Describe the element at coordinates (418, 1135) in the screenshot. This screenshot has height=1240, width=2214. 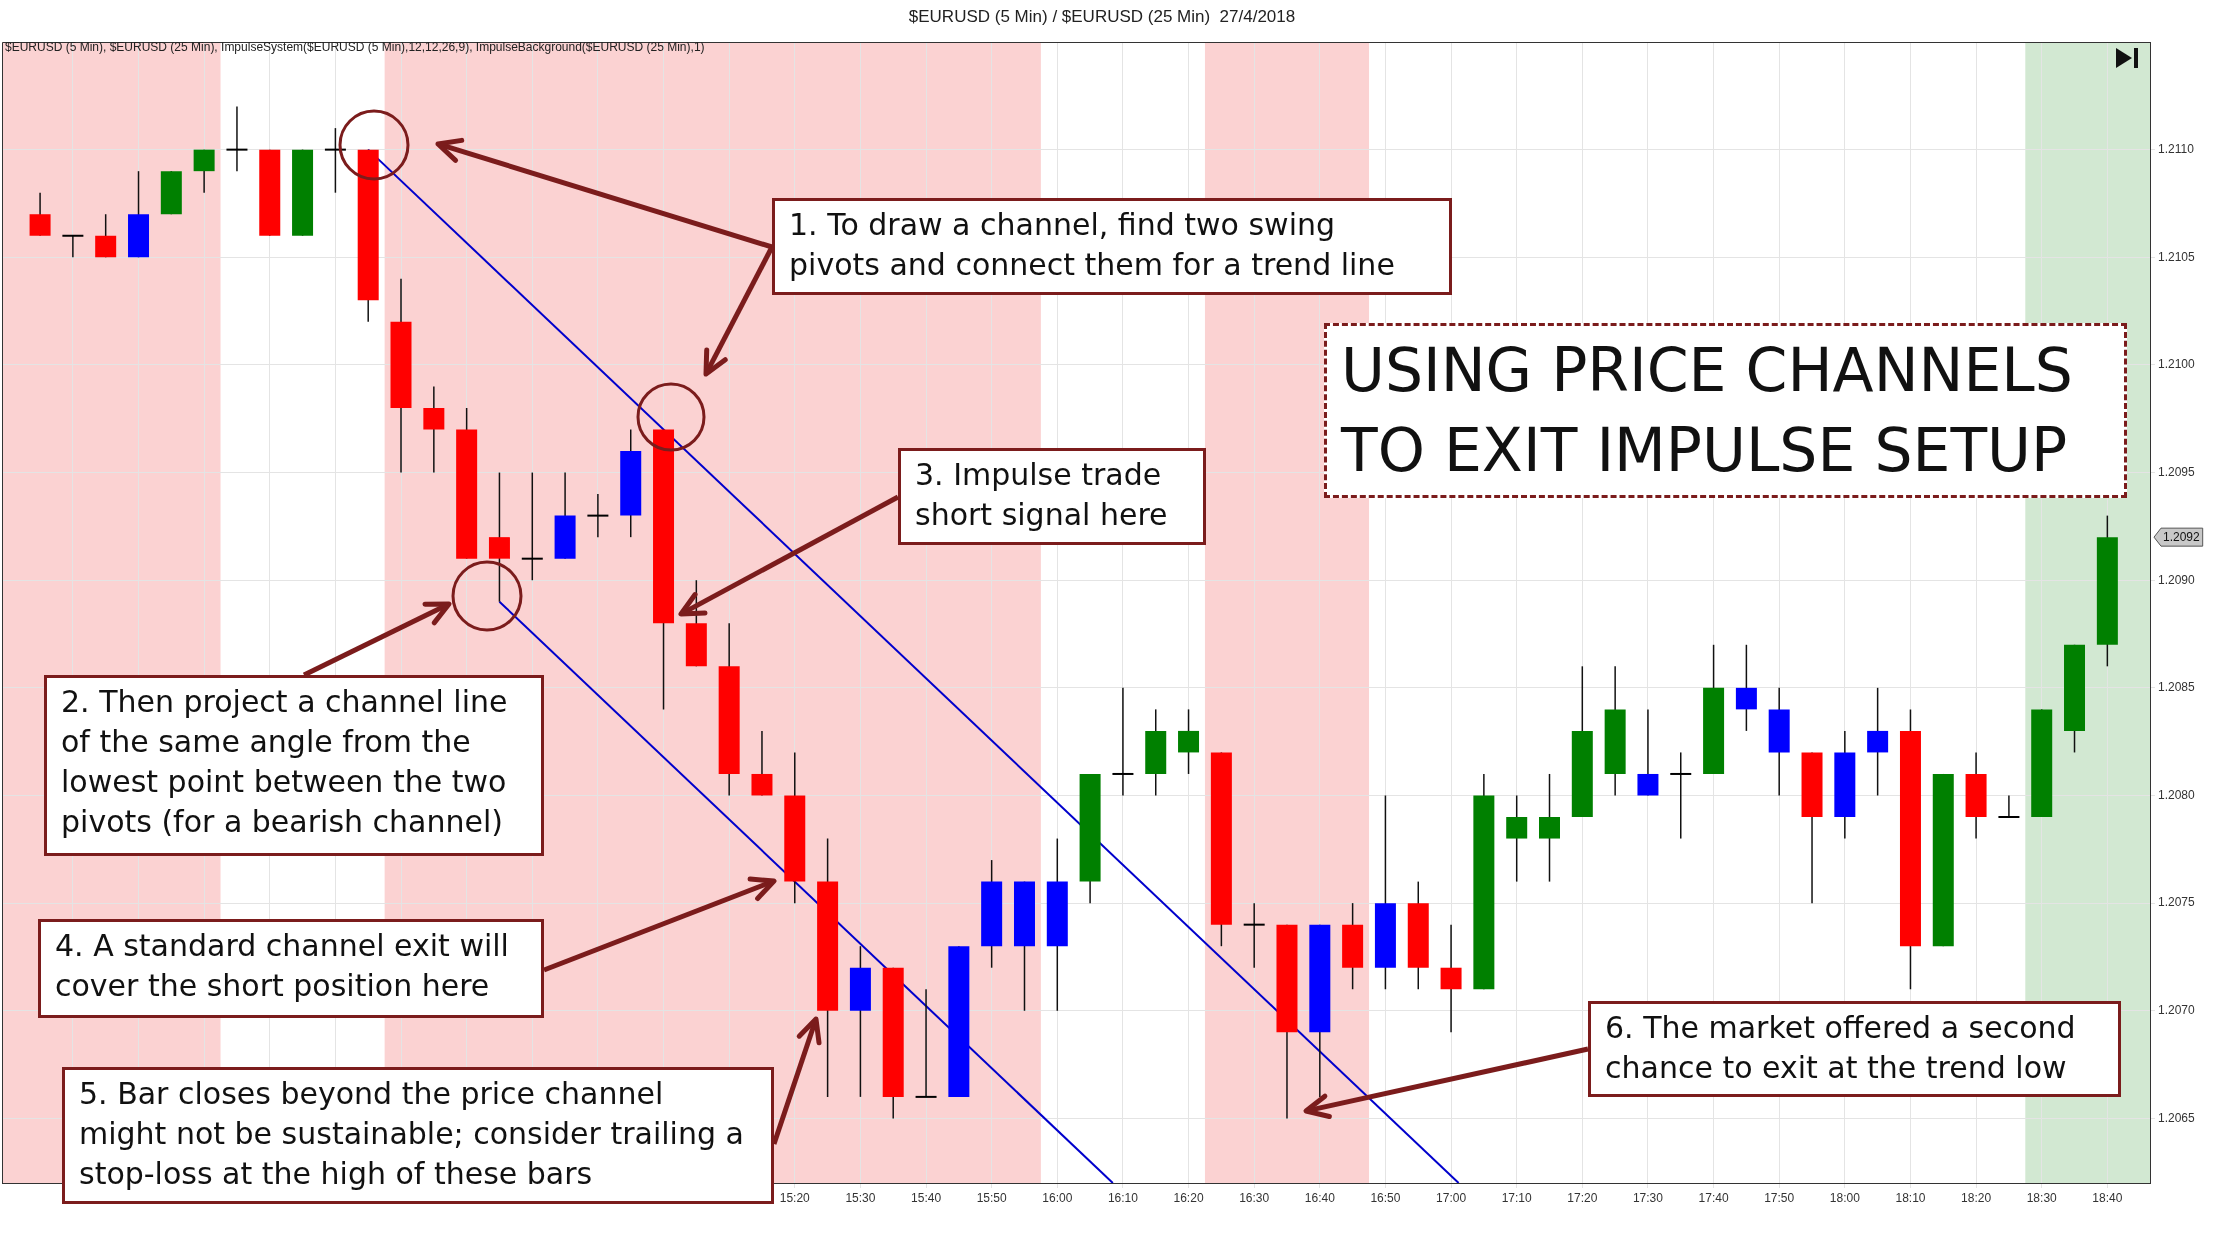
I see `annotation: 5. Bar closes beyond the price channel might not be sustainable; consider trailing a stop-loss at the high of these bars` at that location.